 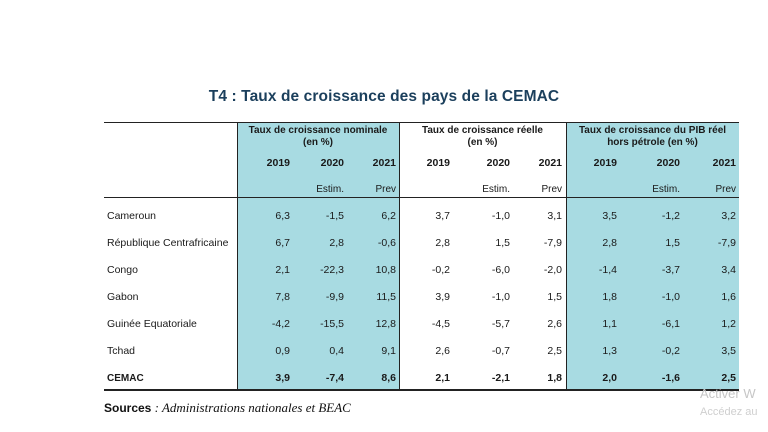 I want to click on table-cell: 11,5, so click(x=386, y=297).